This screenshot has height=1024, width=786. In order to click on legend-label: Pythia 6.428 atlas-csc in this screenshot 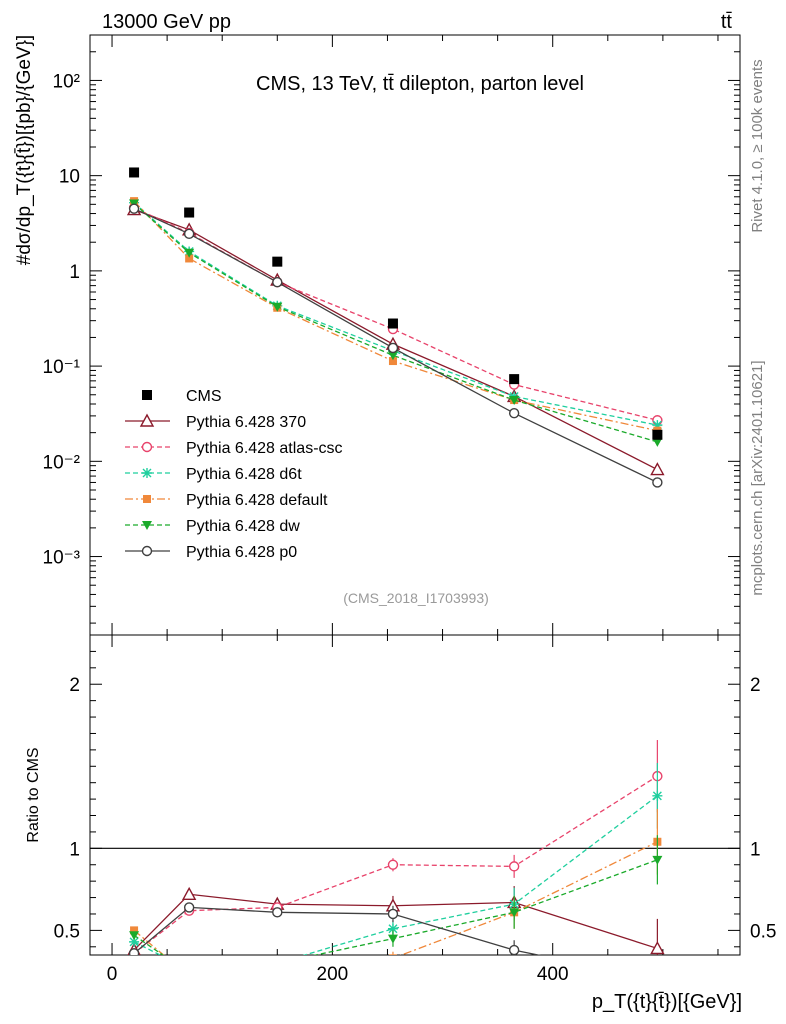, I will do `click(264, 448)`.